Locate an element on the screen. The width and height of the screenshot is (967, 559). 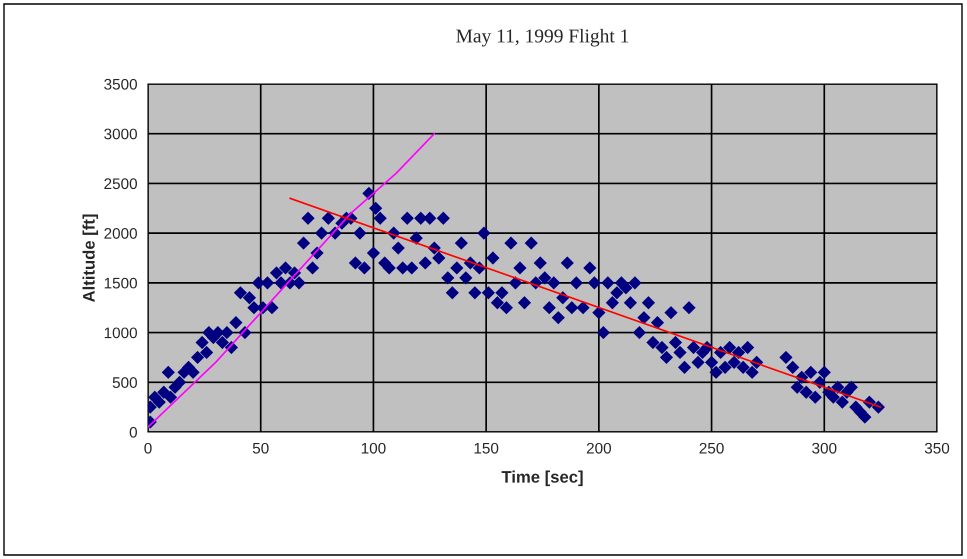
chart-title: May 11, 1999 Flight 1 is located at coordinates (542, 37).